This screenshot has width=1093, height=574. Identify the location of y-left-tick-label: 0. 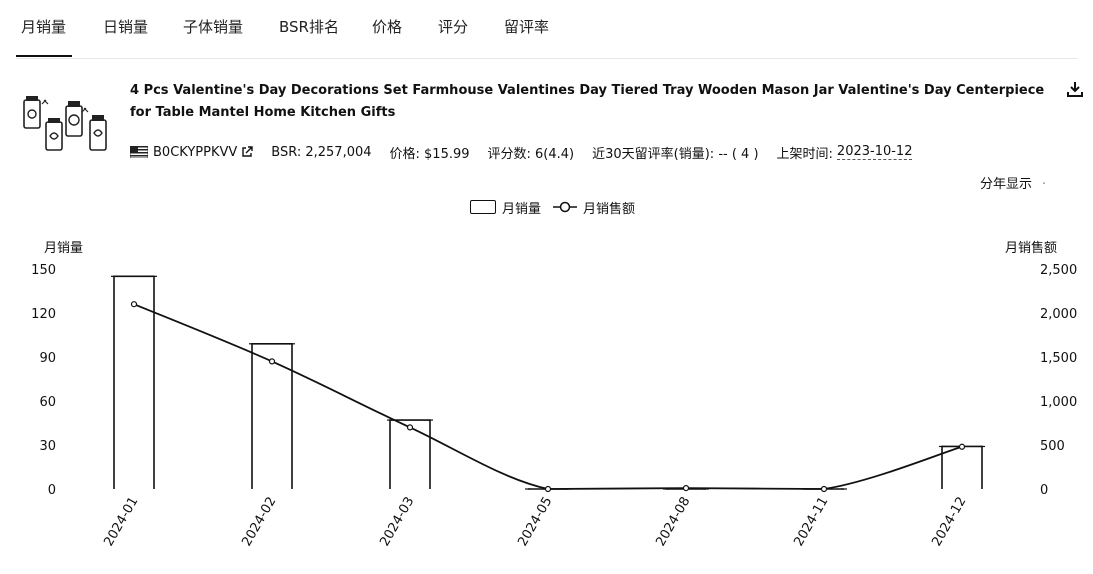
(52, 490).